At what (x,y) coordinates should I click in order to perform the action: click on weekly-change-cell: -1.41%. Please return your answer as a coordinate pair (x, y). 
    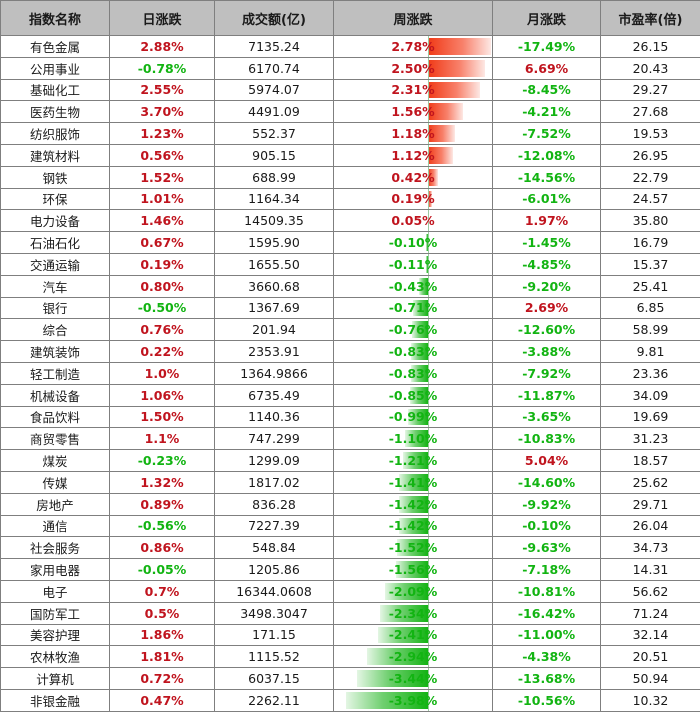
    Looking at the image, I should click on (413, 482).